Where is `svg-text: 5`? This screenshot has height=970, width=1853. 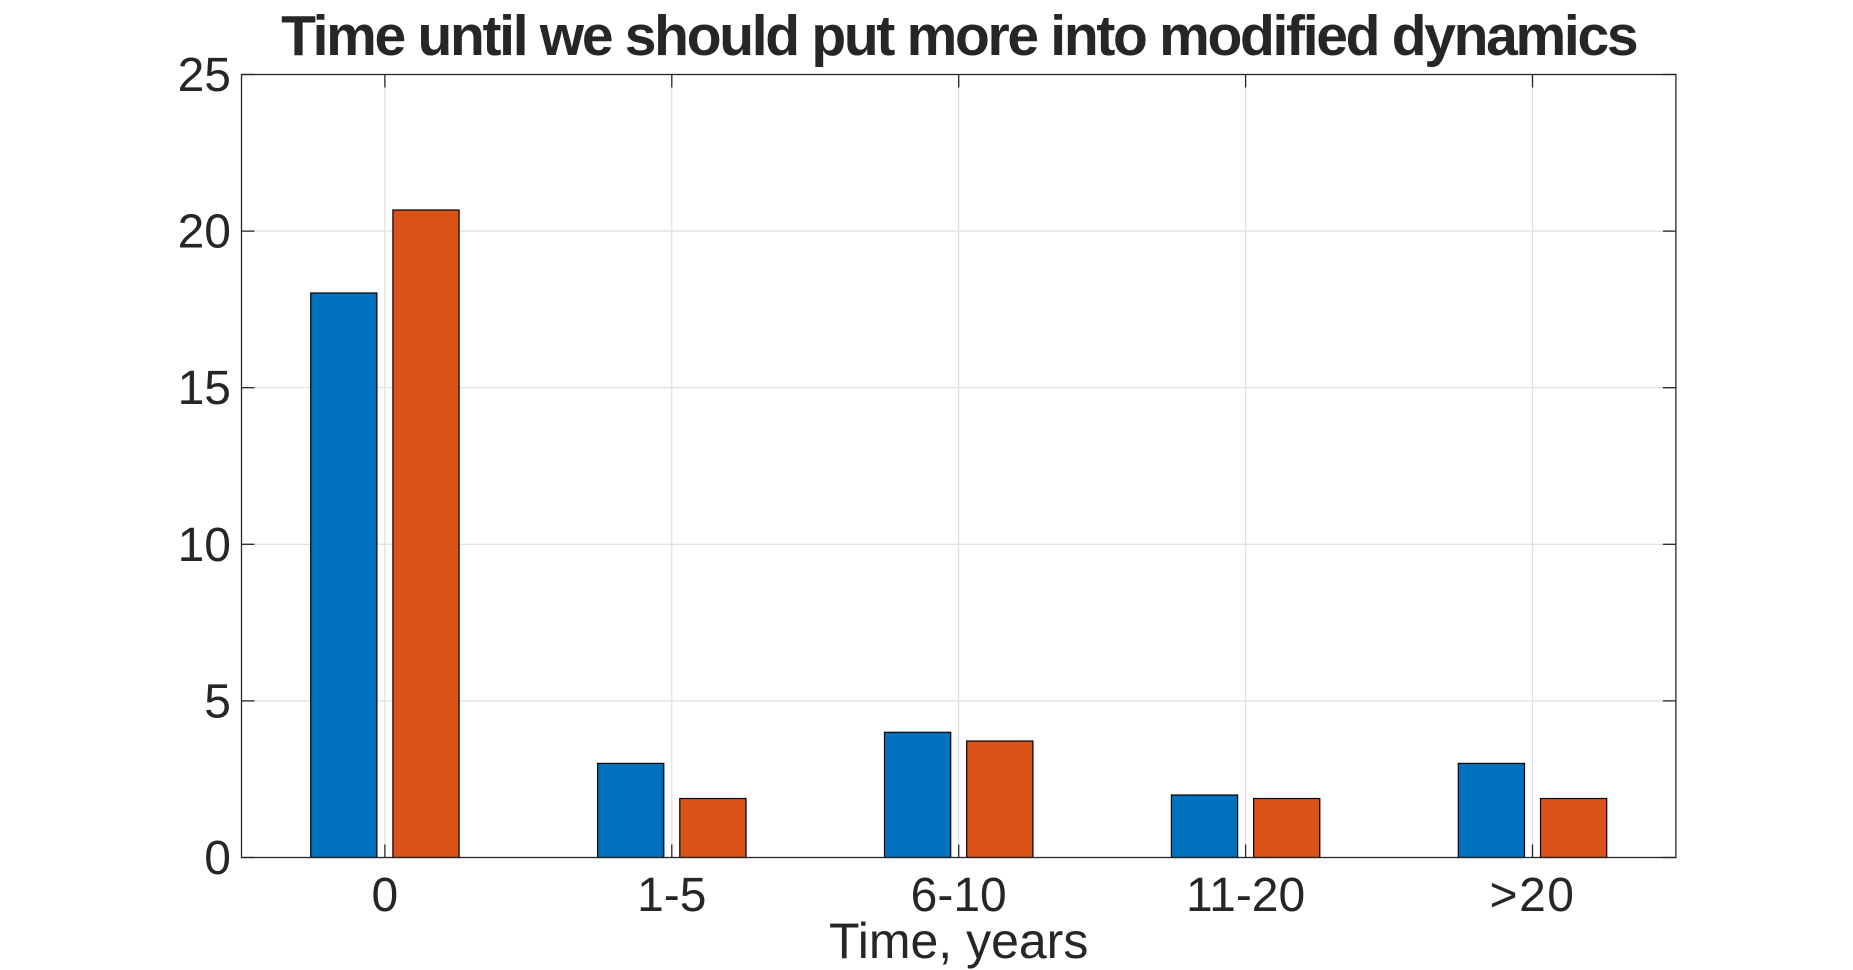 svg-text: 5 is located at coordinates (217, 701).